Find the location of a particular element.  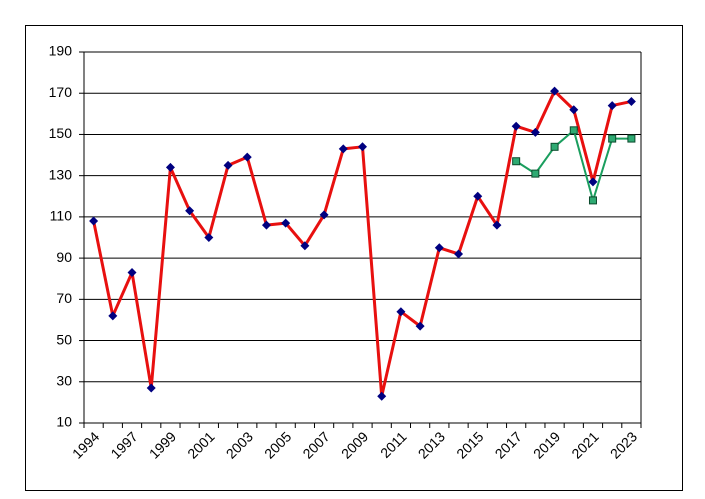

y-tick-label: 110 is located at coordinates (61, 216).